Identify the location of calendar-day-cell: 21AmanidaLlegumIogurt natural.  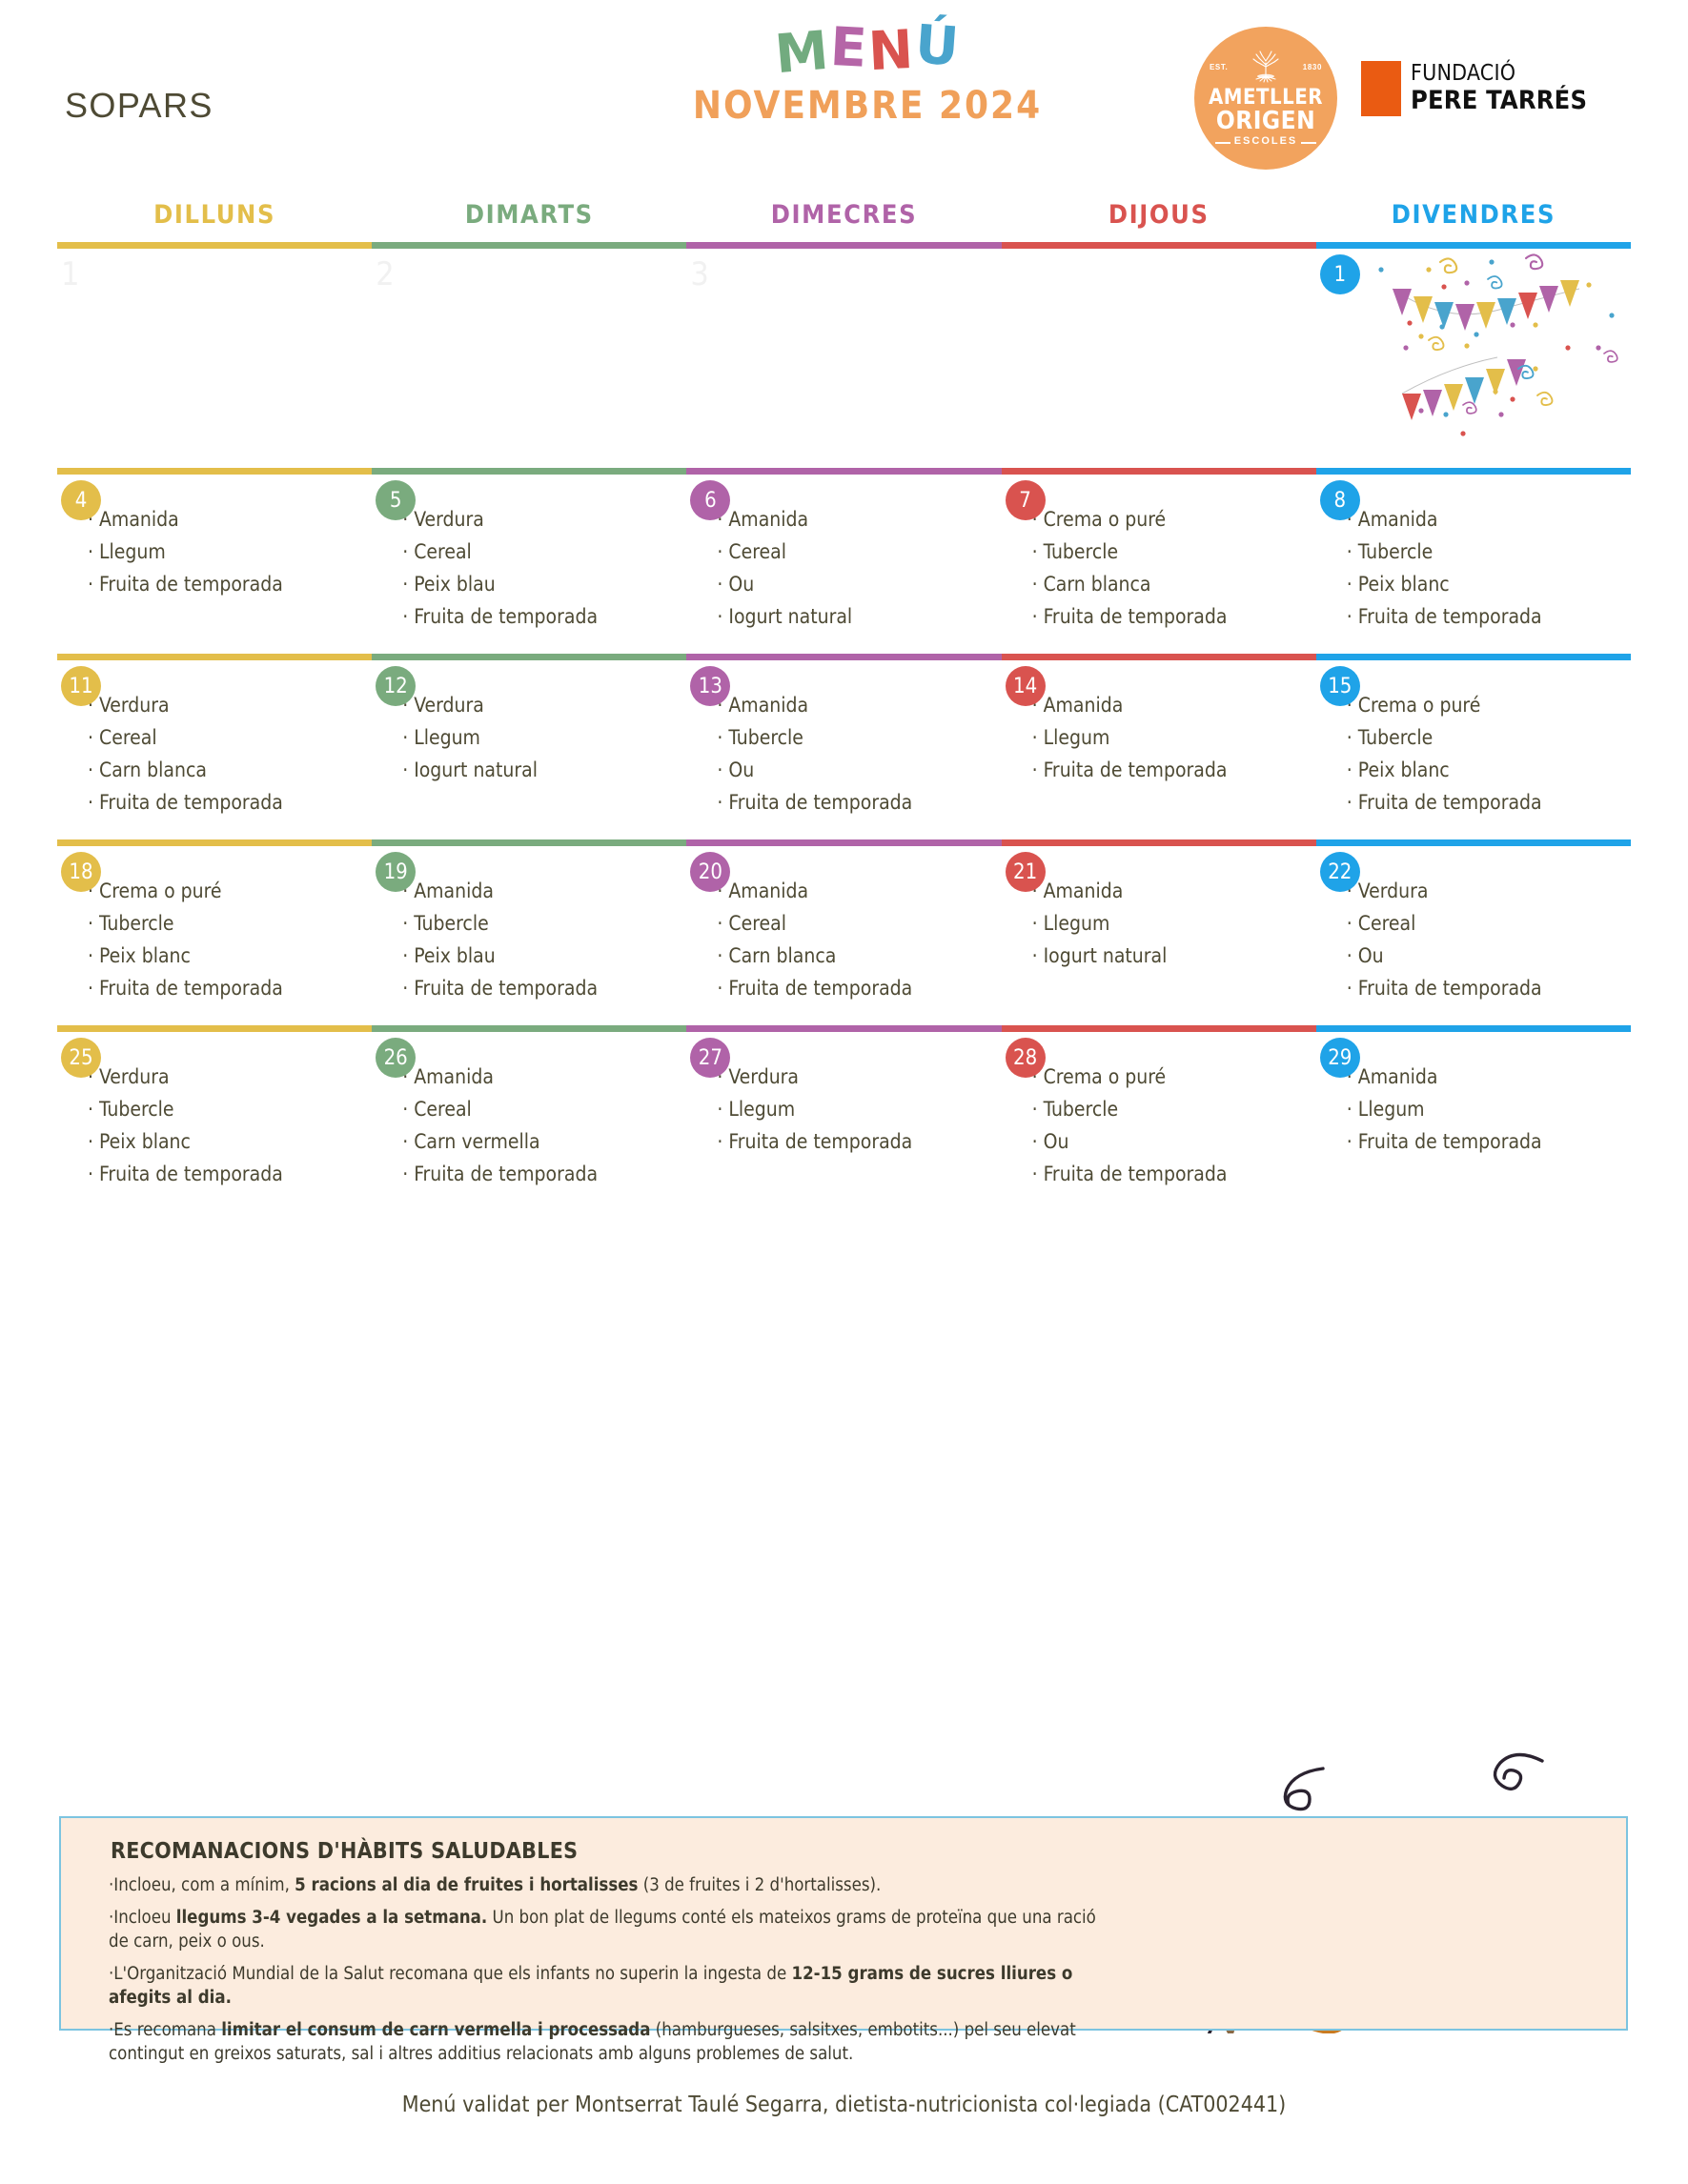
(1159, 925).